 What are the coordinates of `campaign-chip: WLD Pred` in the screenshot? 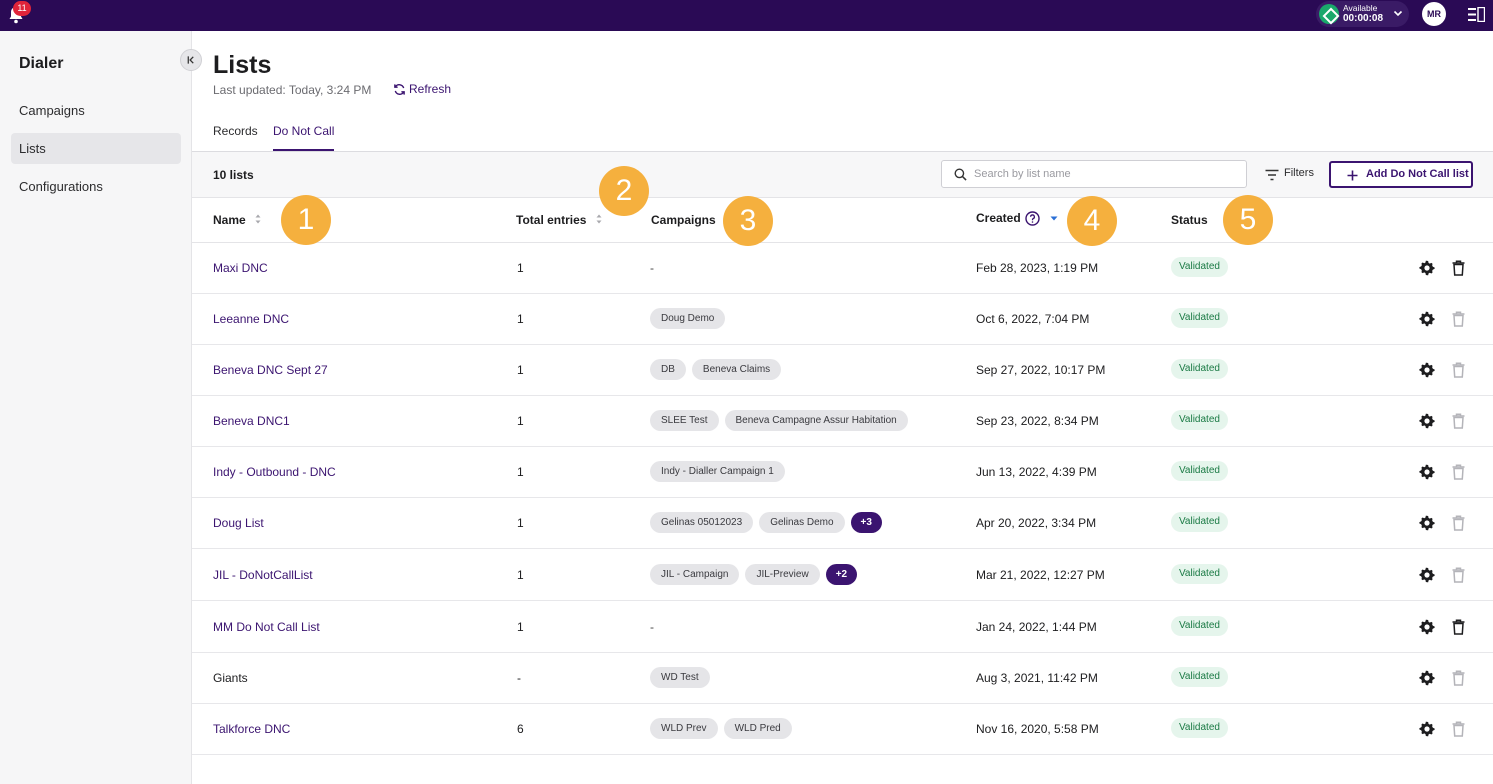 It's located at (757, 728).